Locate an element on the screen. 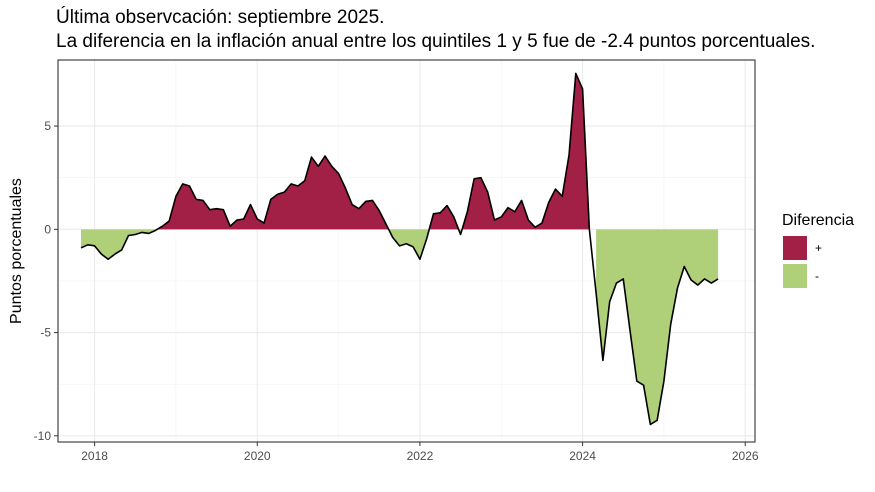  legend-label-negative: - is located at coordinates (817, 276).